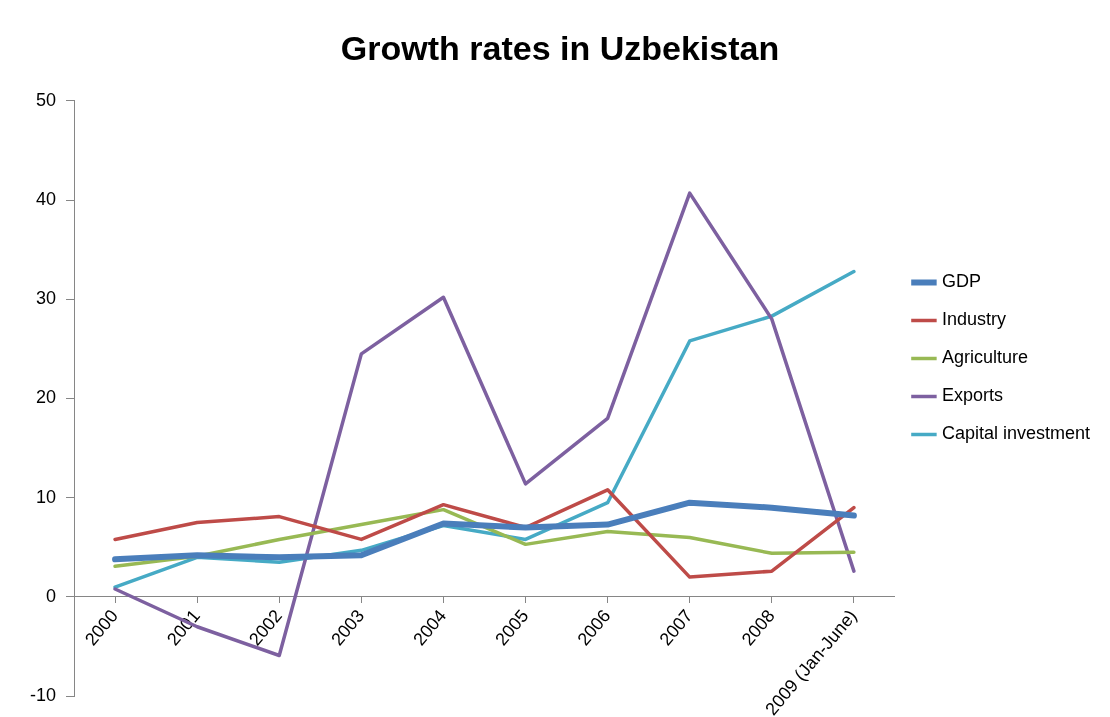  Describe the element at coordinates (972, 395) in the screenshot. I see `legend-label: Exports` at that location.